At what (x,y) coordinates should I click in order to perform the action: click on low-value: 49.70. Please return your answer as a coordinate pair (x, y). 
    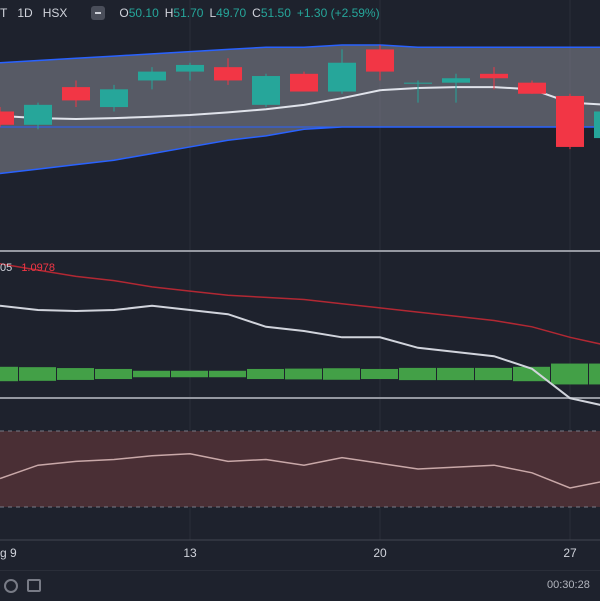
    Looking at the image, I should click on (231, 13).